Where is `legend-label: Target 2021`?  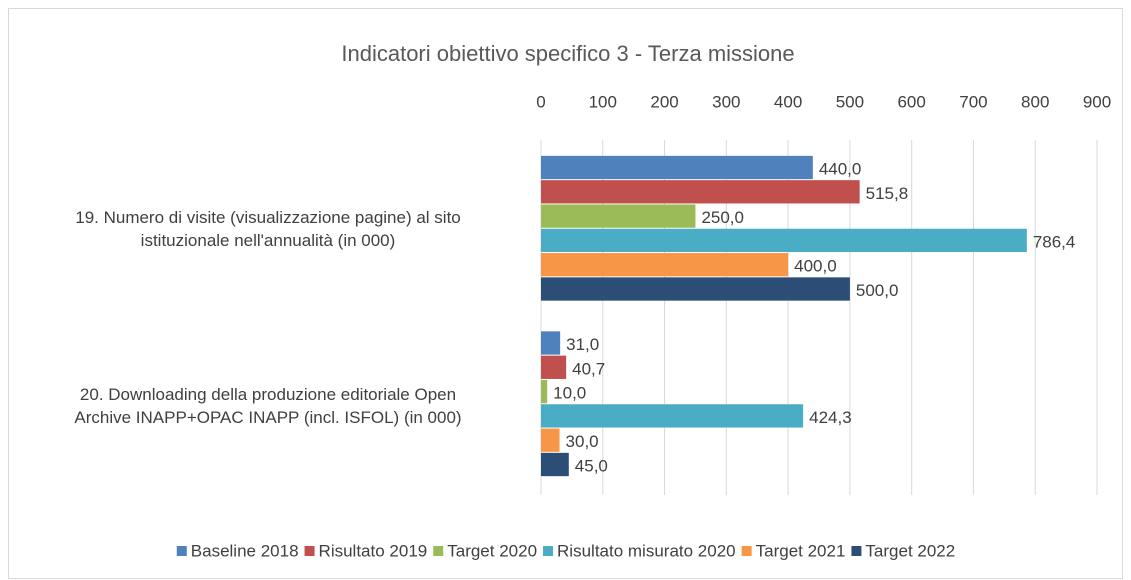
legend-label: Target 2021 is located at coordinates (801, 550).